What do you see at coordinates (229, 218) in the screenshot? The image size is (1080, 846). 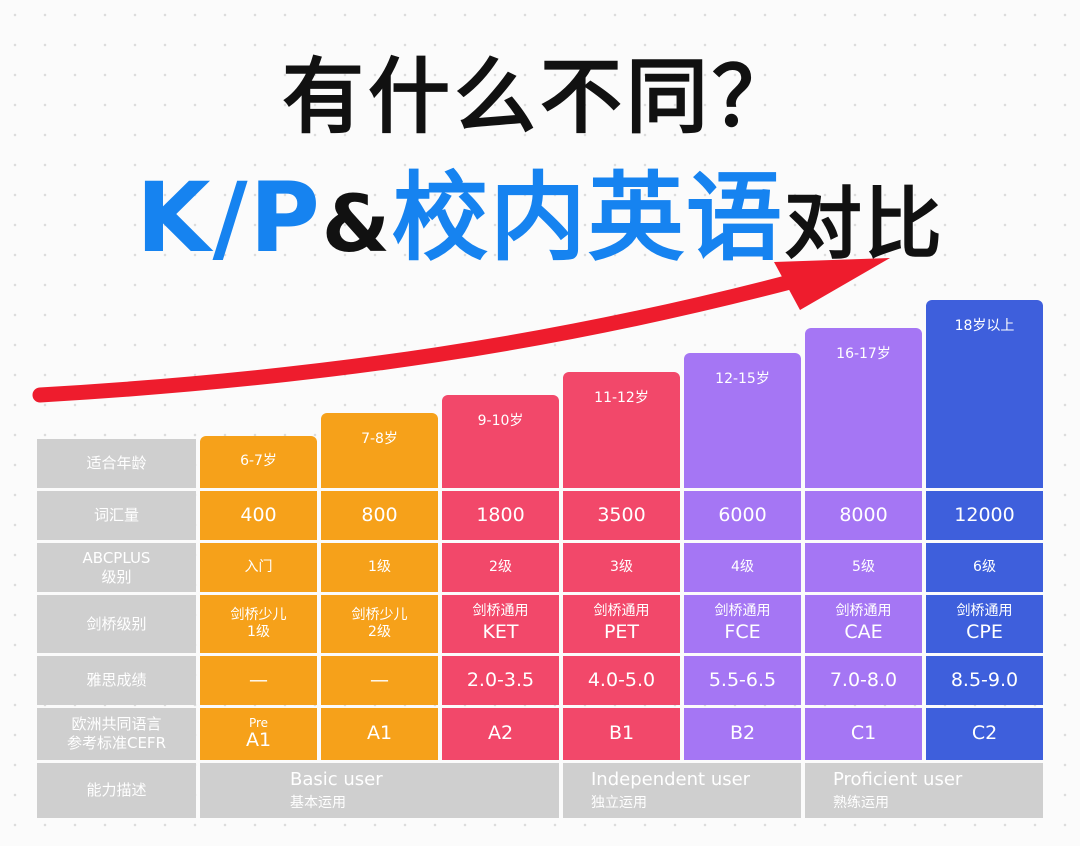 I see `headline-kp: K/P` at bounding box center [229, 218].